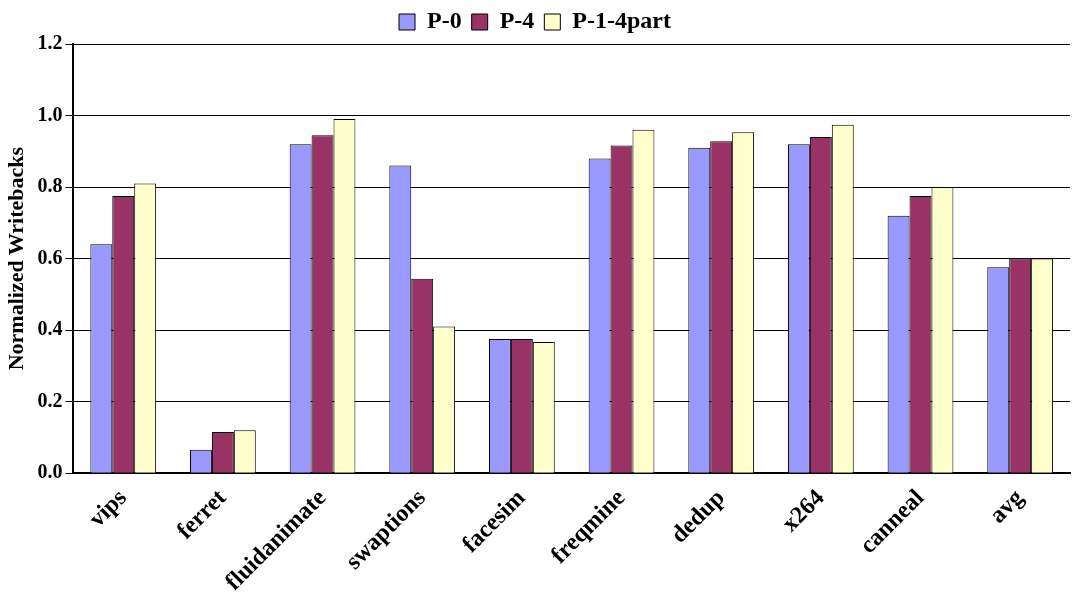  What do you see at coordinates (621, 20) in the screenshot?
I see `legend-label: P-1-4part` at bounding box center [621, 20].